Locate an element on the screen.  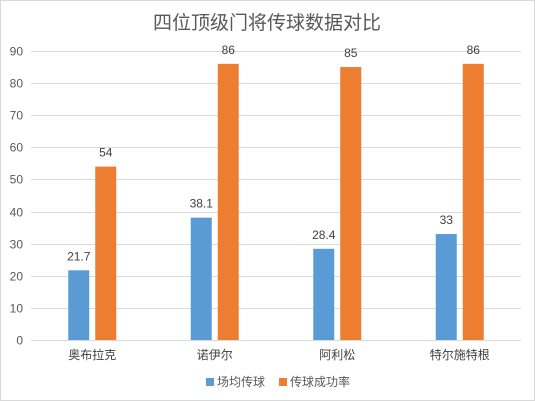
y-tick-label: 70 is located at coordinates (17, 116).